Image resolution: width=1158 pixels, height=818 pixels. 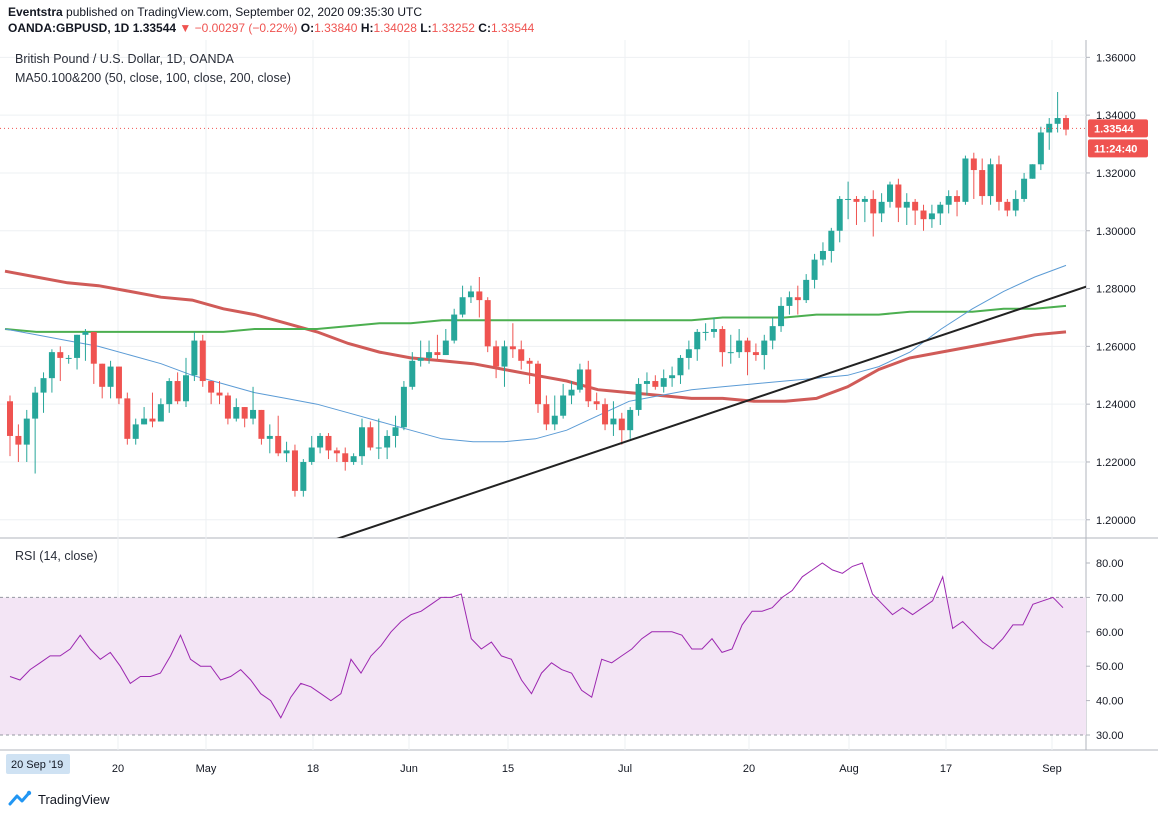 What do you see at coordinates (1116, 521) in the screenshot?
I see `price-tick-label: 1.20000` at bounding box center [1116, 521].